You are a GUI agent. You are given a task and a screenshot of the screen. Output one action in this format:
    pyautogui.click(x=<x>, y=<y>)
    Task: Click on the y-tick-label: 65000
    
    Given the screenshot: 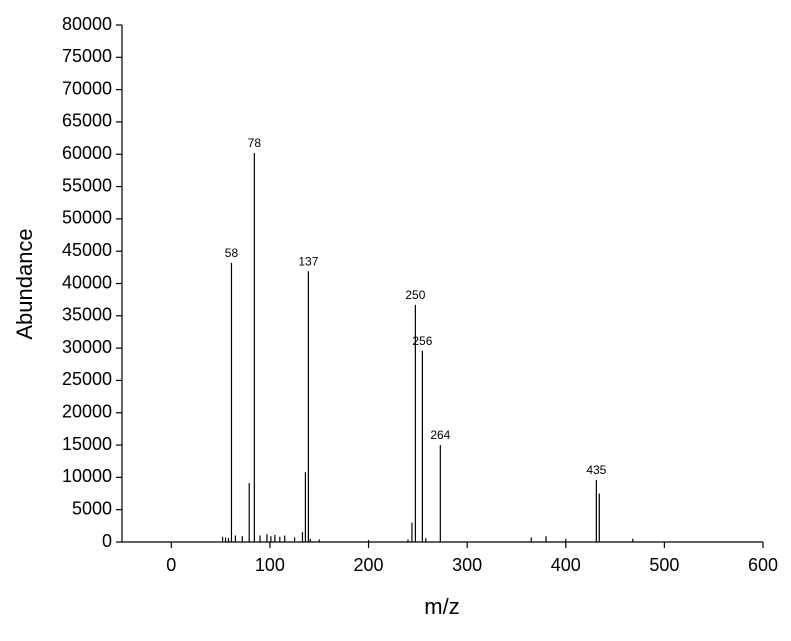 What is the action you would take?
    pyautogui.click(x=87, y=121)
    